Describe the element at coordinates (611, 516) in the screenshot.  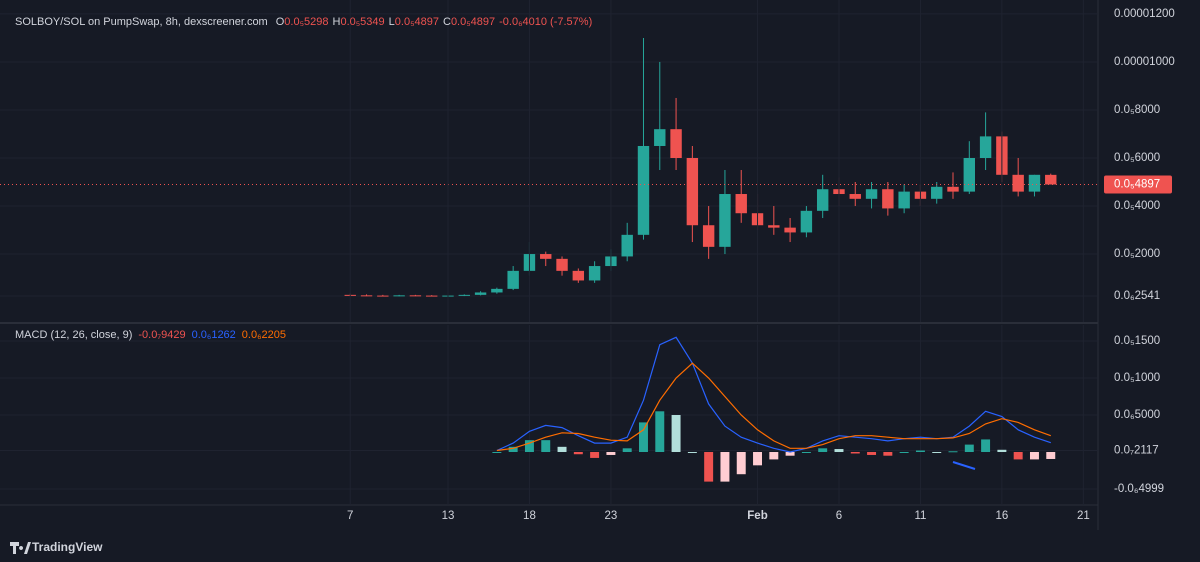
I see `x-tick-label: 23` at that location.